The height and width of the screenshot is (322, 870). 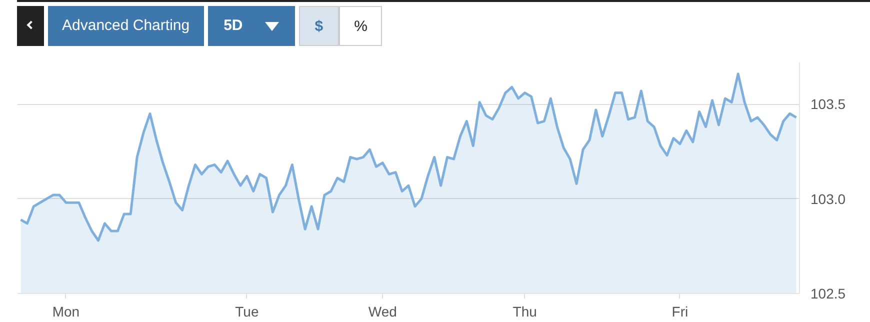 I want to click on x-tick-label: Mon, so click(x=66, y=312).